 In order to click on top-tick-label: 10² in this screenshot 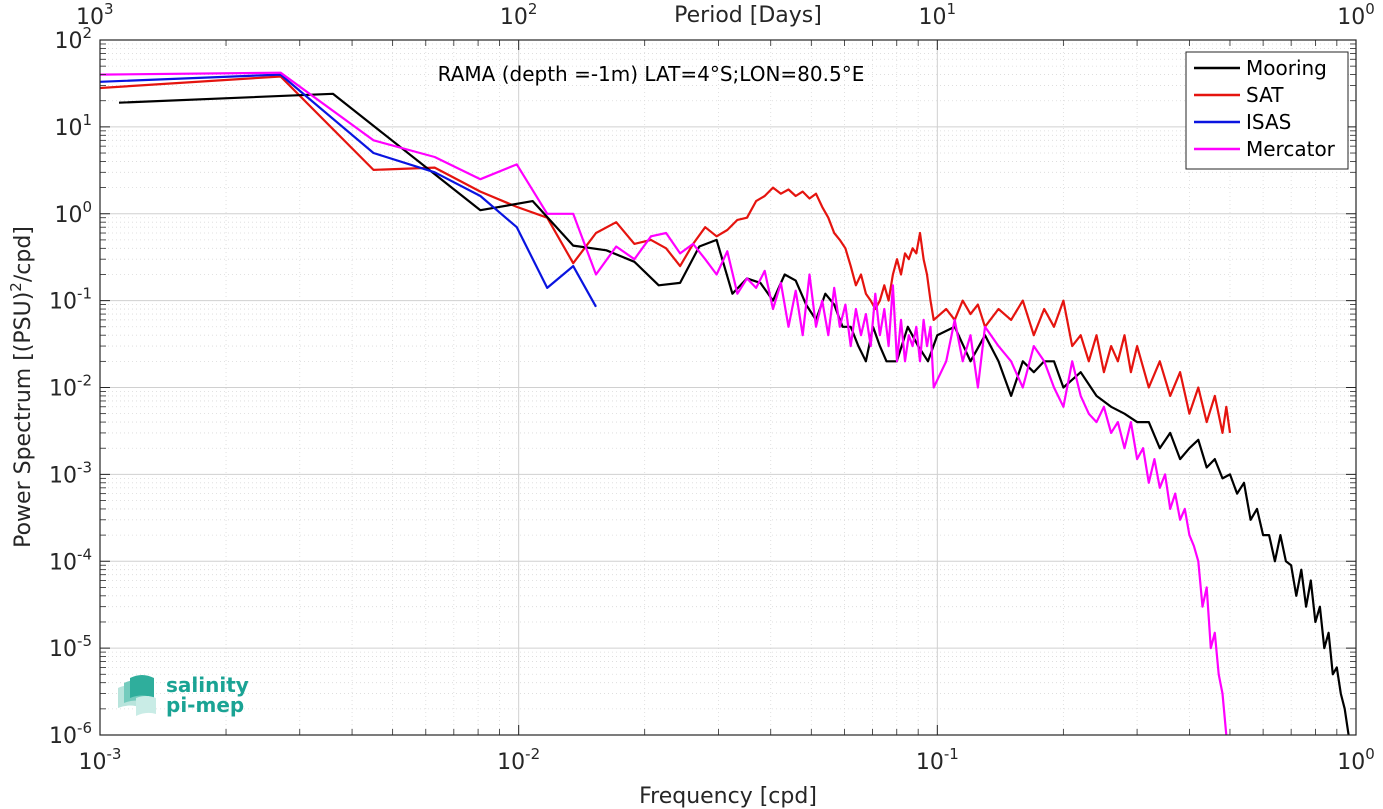, I will do `click(519, 15)`.